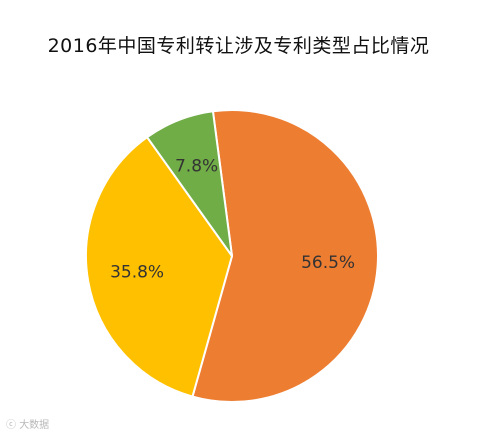  Describe the element at coordinates (238, 46) in the screenshot. I see `chart-title: 2016年中国专利转让涉及专利类型占比情况` at that location.